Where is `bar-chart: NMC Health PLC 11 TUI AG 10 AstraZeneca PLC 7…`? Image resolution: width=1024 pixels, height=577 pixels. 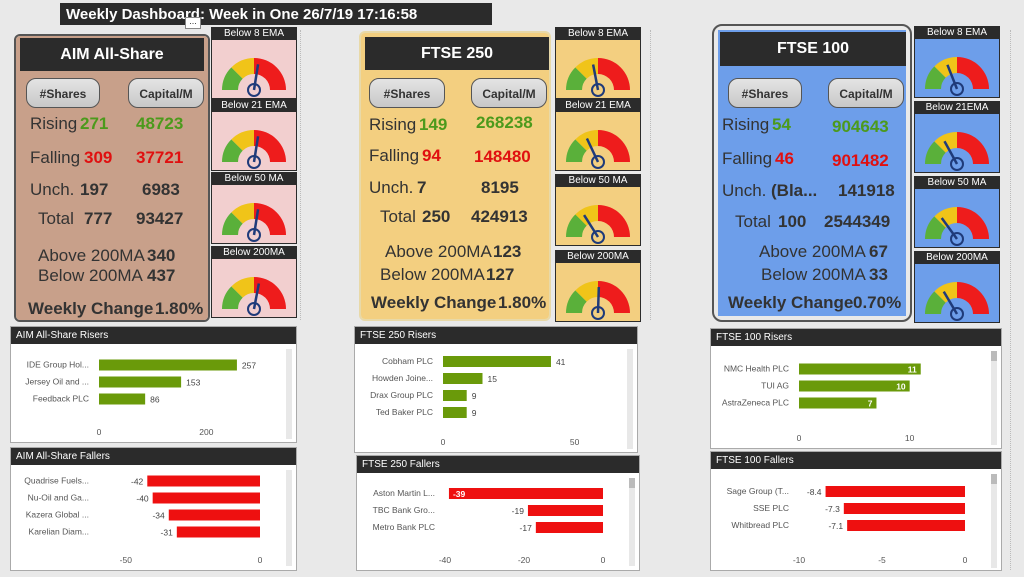 bar-chart: NMC Health PLC 11 TUI AG 10 AstraZeneca PLC 7… is located at coordinates (821, 403).